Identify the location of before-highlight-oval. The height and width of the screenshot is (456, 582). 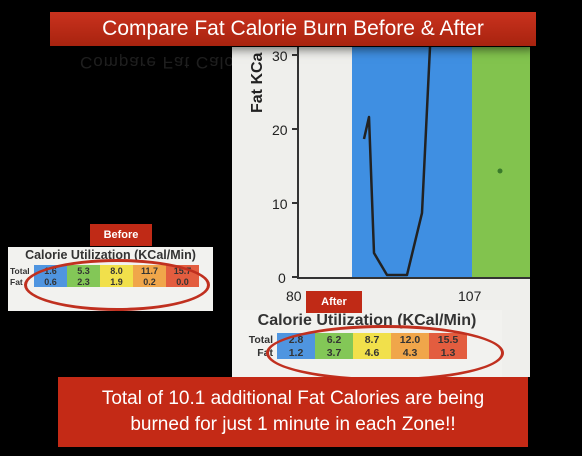
(117, 285).